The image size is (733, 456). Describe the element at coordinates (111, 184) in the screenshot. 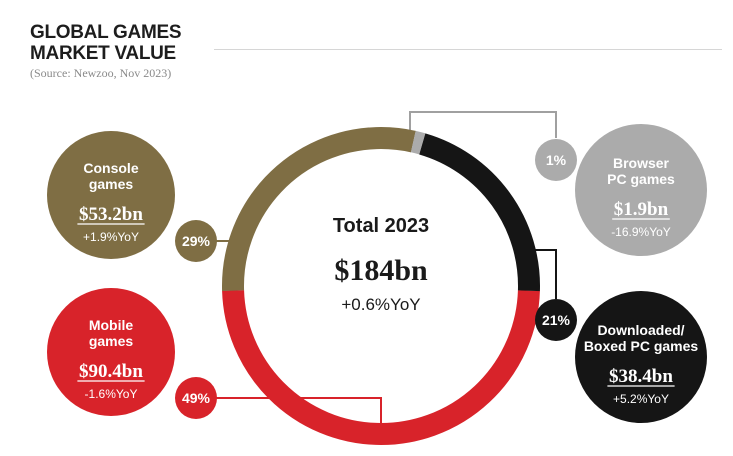

I see `bubble-name-console: games` at that location.